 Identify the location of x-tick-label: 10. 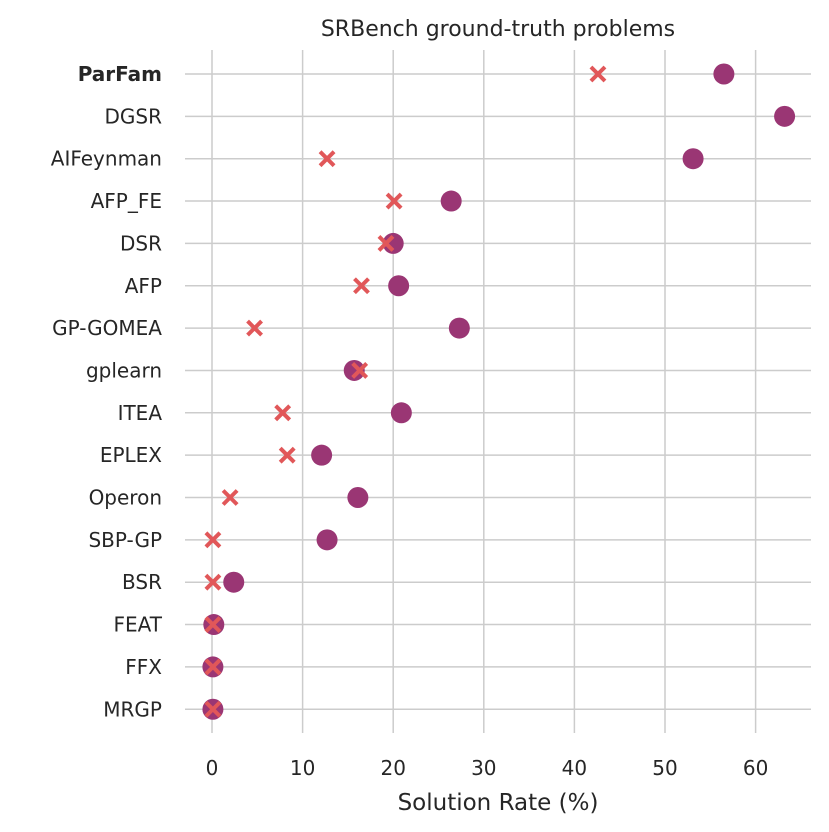
(302, 768).